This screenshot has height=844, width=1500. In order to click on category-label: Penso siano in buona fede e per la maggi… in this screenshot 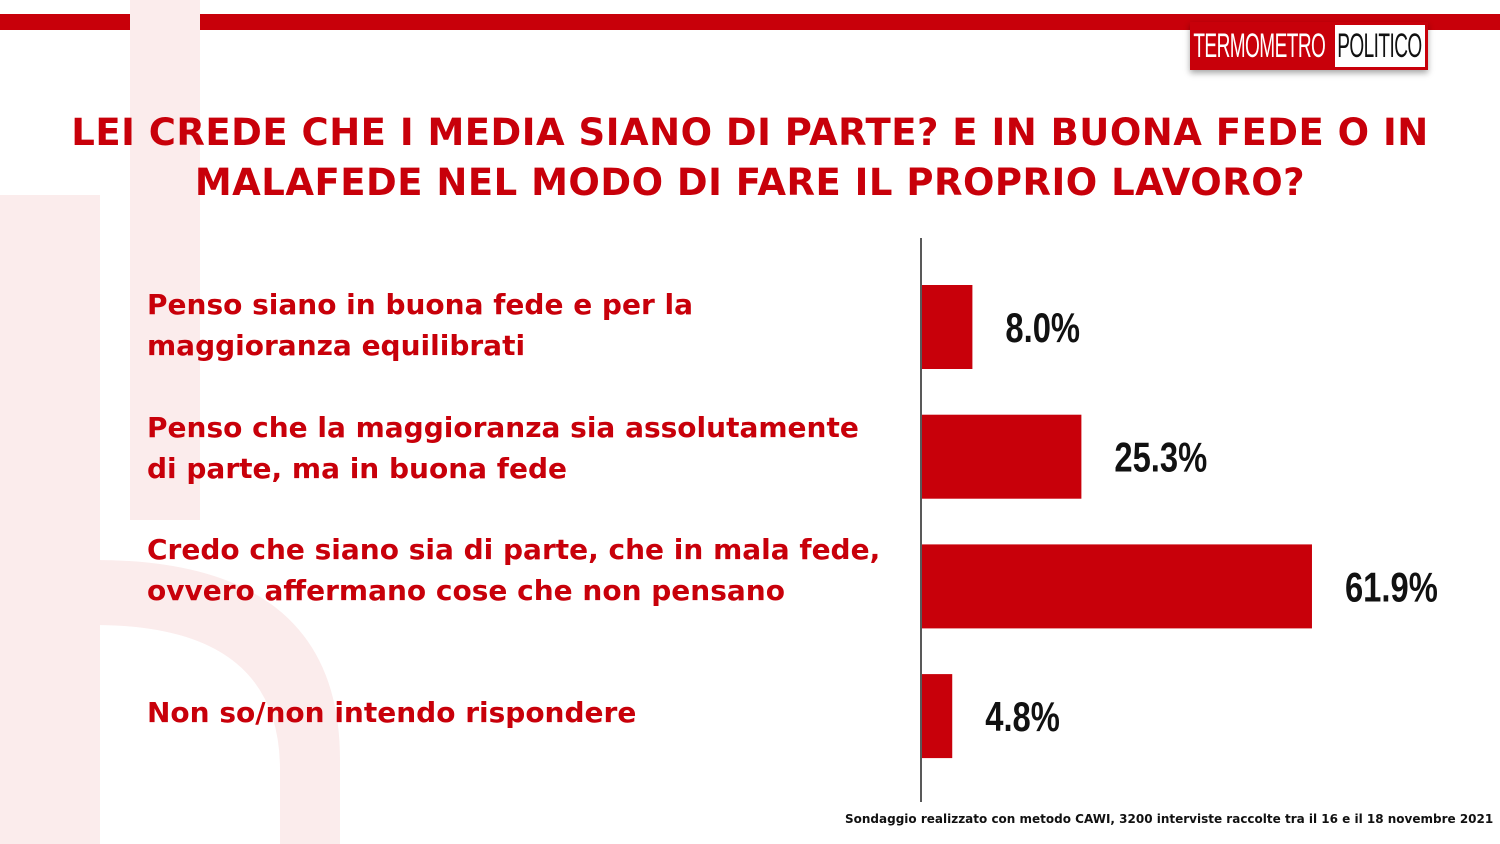, I will do `click(420, 325)`.